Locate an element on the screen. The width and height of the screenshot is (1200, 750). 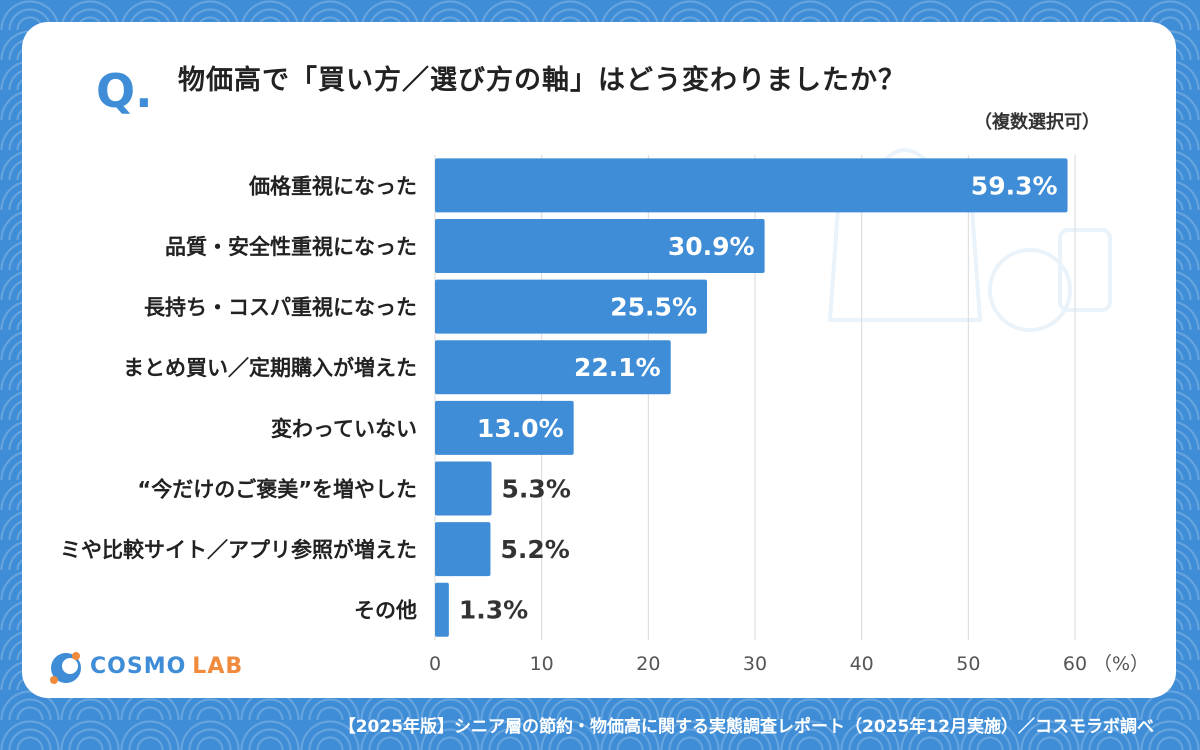
question-title: 物価高で「買い方／選び方の軸」はどう変わりましたか？ is located at coordinates (542, 80).